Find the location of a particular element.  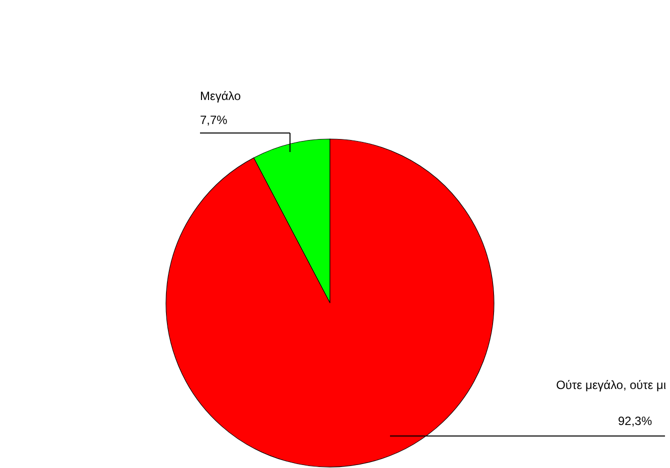

data-label: 92,3% is located at coordinates (635, 421).